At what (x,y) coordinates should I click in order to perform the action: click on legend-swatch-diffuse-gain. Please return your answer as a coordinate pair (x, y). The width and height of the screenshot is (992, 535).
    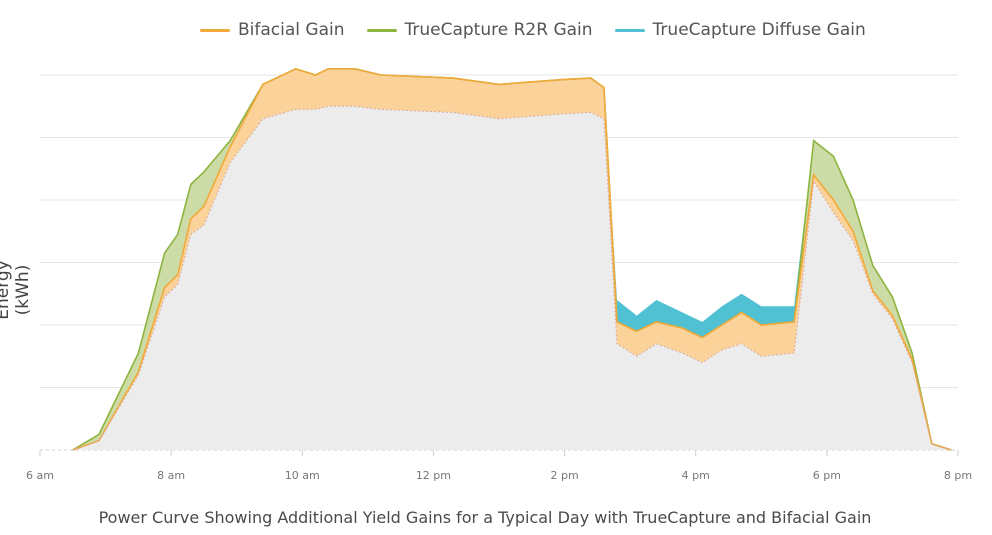
    Looking at the image, I should click on (629, 30).